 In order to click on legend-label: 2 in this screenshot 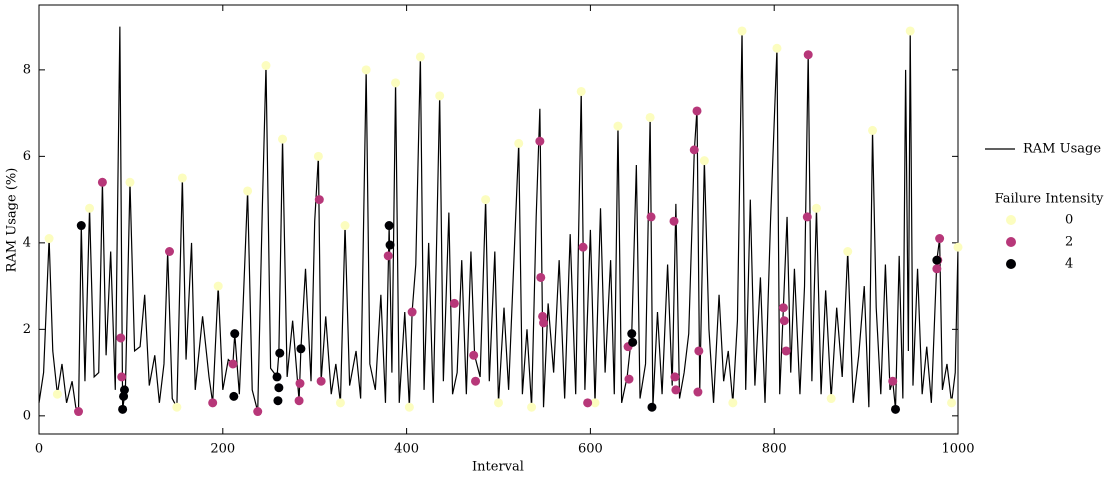, I will do `click(1069, 242)`.